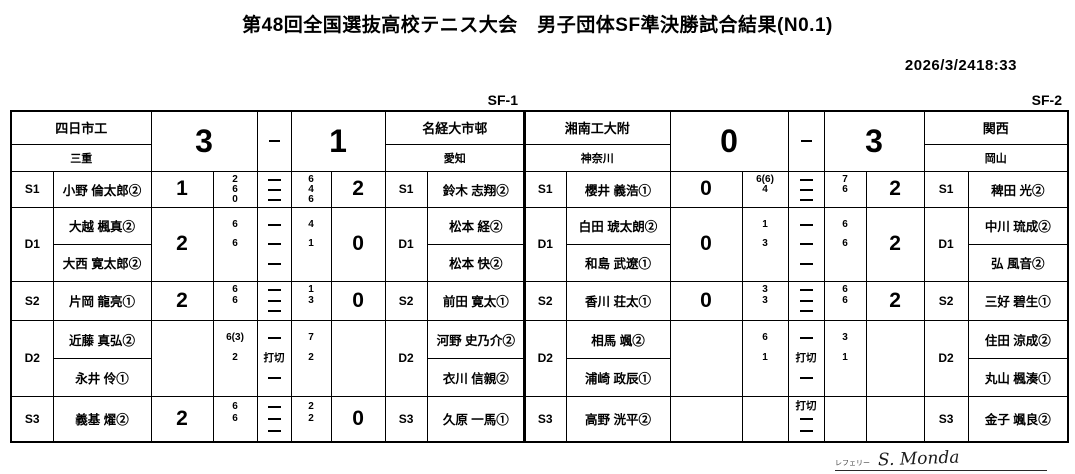  What do you see at coordinates (996, 157) in the screenshot?
I see `away-prefecture: 岡山` at bounding box center [996, 157].